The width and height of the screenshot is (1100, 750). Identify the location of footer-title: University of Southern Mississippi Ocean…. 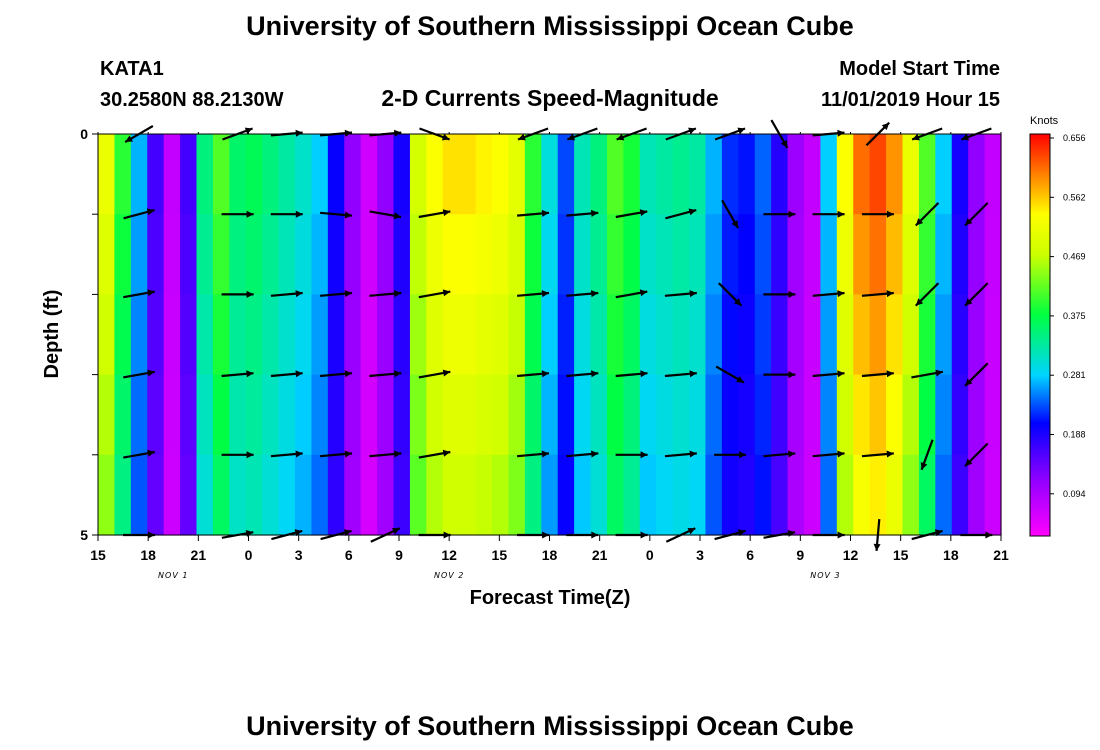
(550, 726).